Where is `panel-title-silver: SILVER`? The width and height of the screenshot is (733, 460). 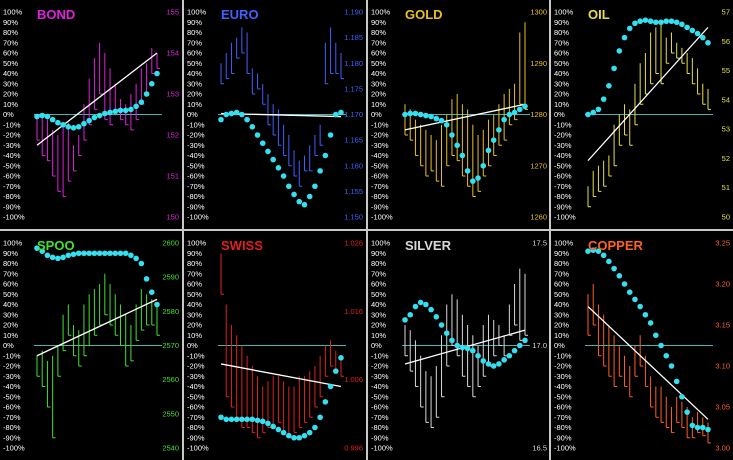
panel-title-silver: SILVER is located at coordinates (428, 245).